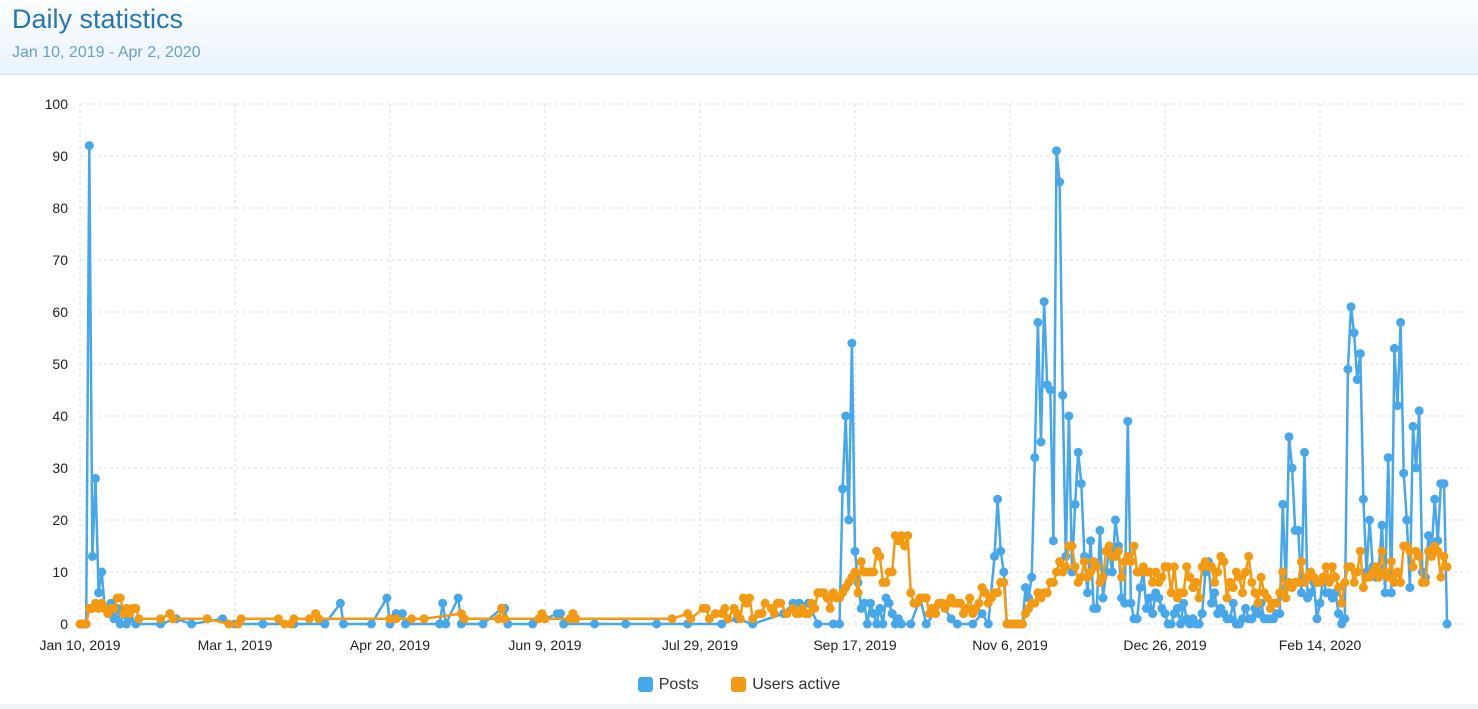 This screenshot has height=709, width=1478. Describe the element at coordinates (60, 312) in the screenshot. I see `y-tick-label: 60` at that location.